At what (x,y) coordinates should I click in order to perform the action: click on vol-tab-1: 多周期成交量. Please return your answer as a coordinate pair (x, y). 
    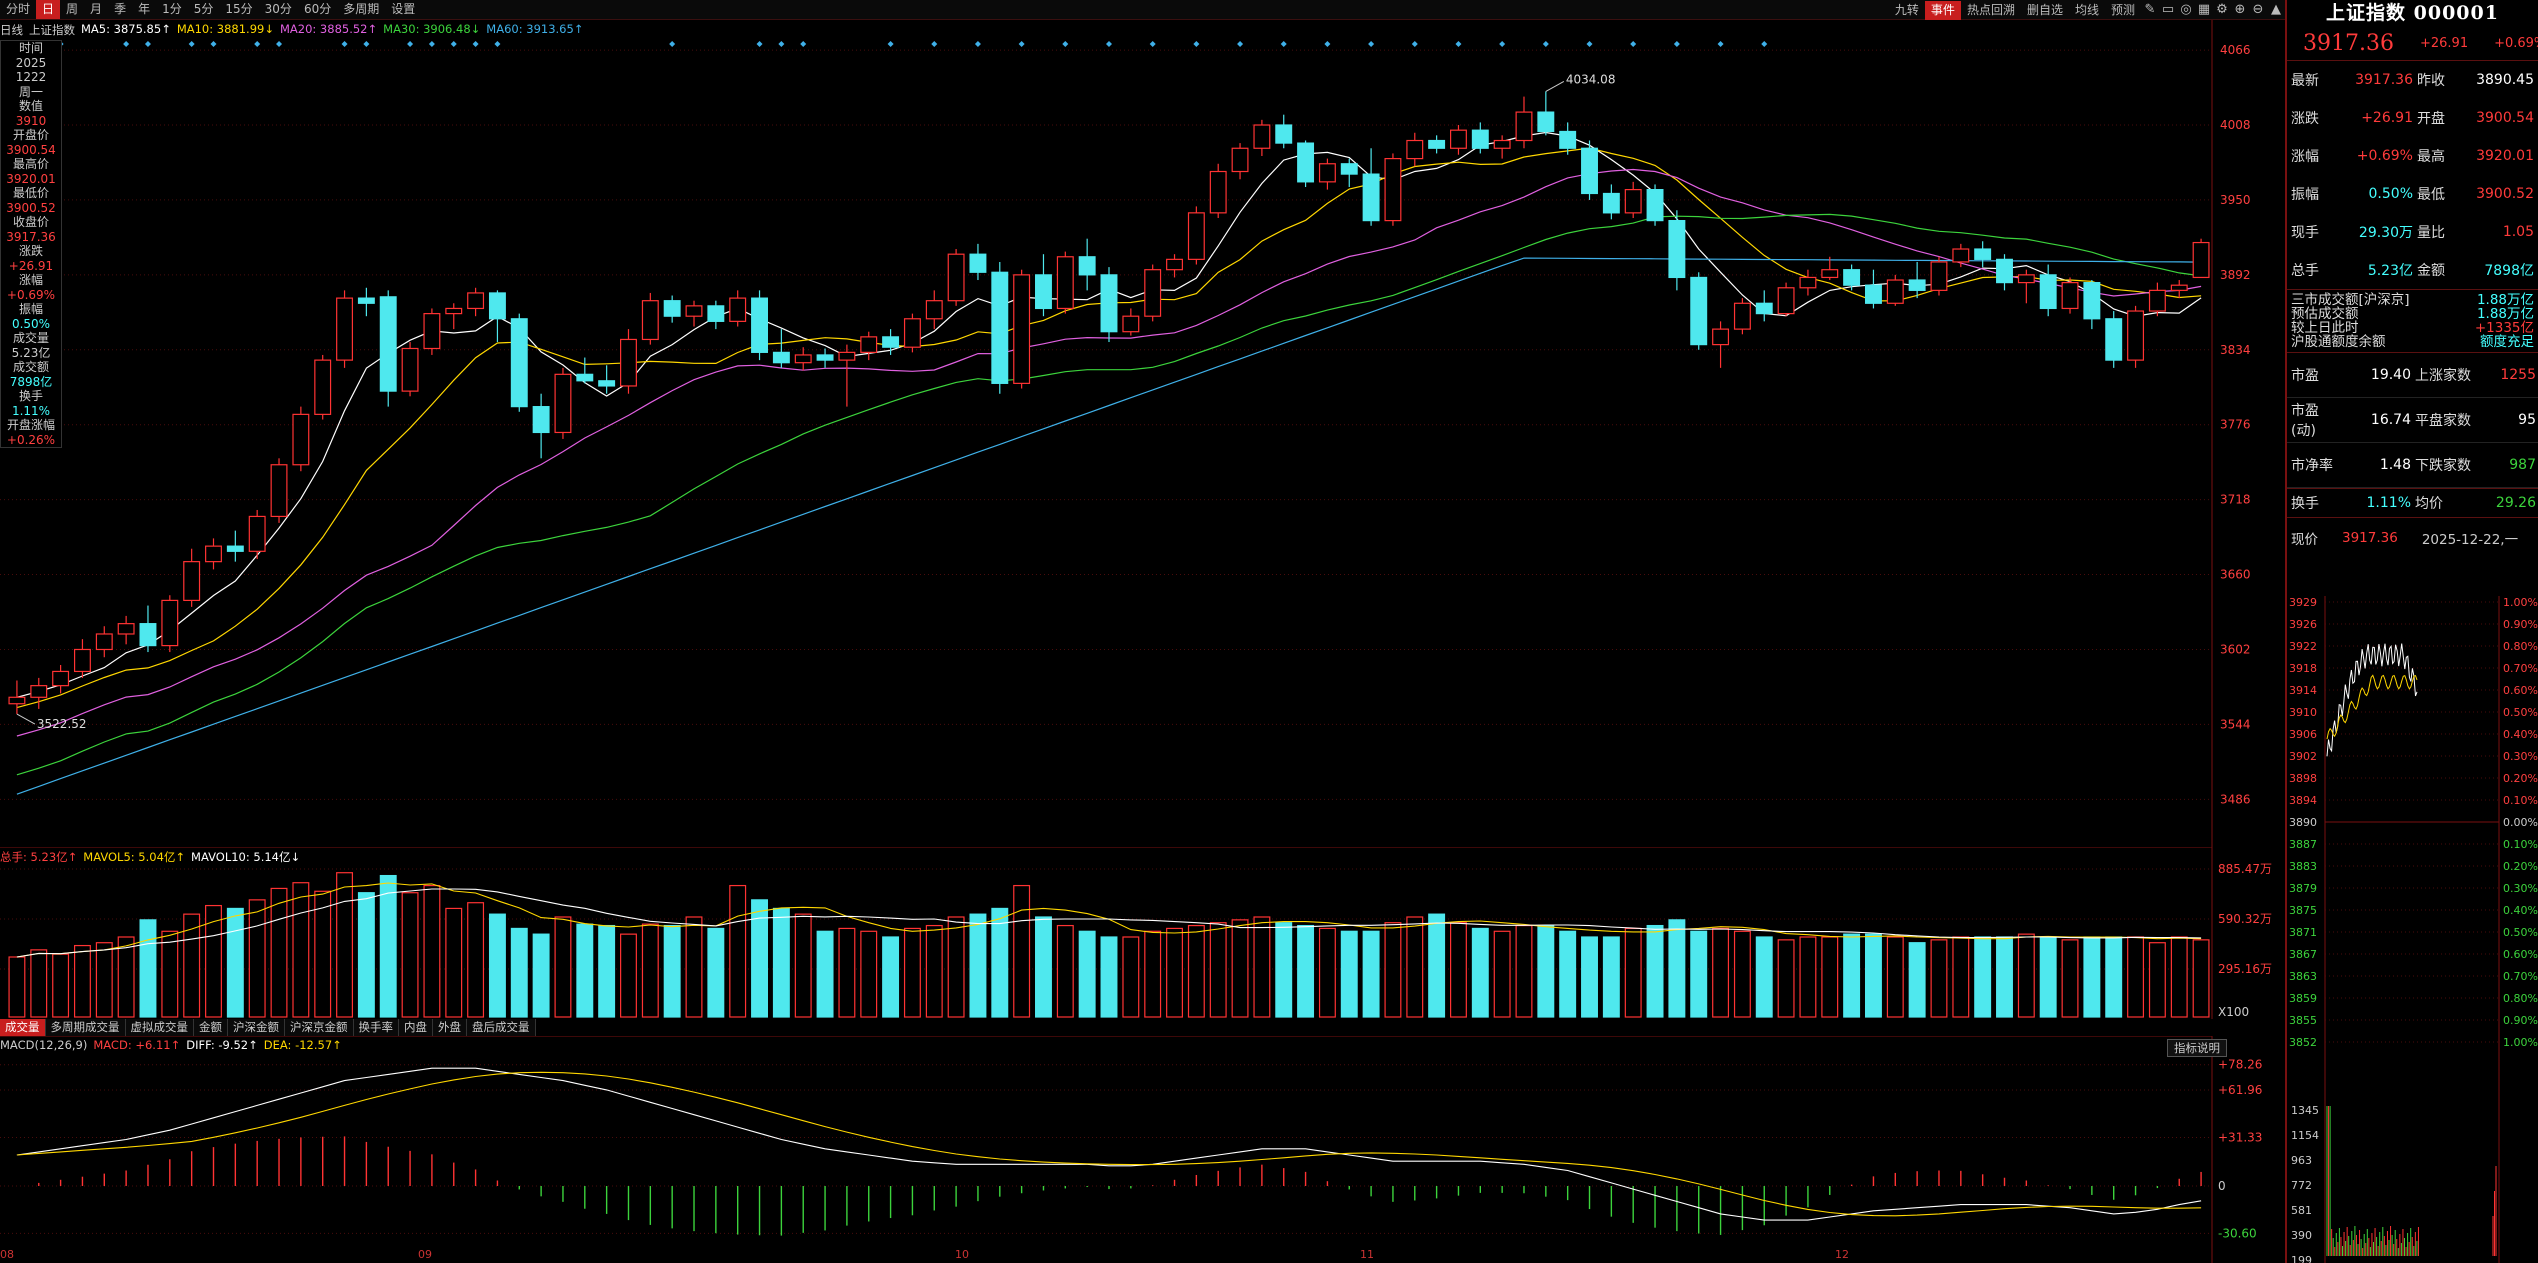
    Looking at the image, I should click on (86, 1027).